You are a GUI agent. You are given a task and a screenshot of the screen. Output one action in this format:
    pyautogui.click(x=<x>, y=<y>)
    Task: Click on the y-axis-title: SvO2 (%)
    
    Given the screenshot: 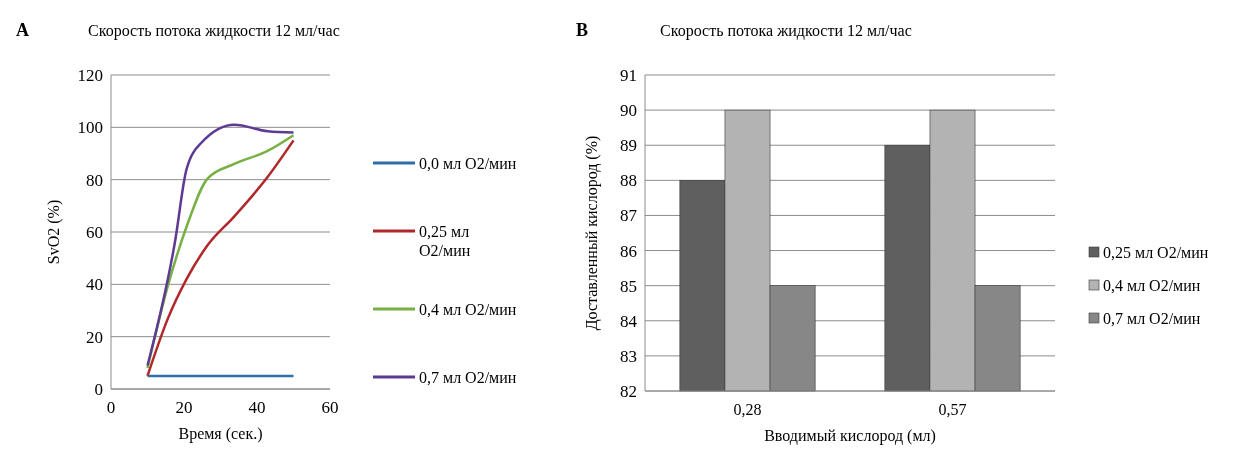 What is the action you would take?
    pyautogui.click(x=54, y=232)
    